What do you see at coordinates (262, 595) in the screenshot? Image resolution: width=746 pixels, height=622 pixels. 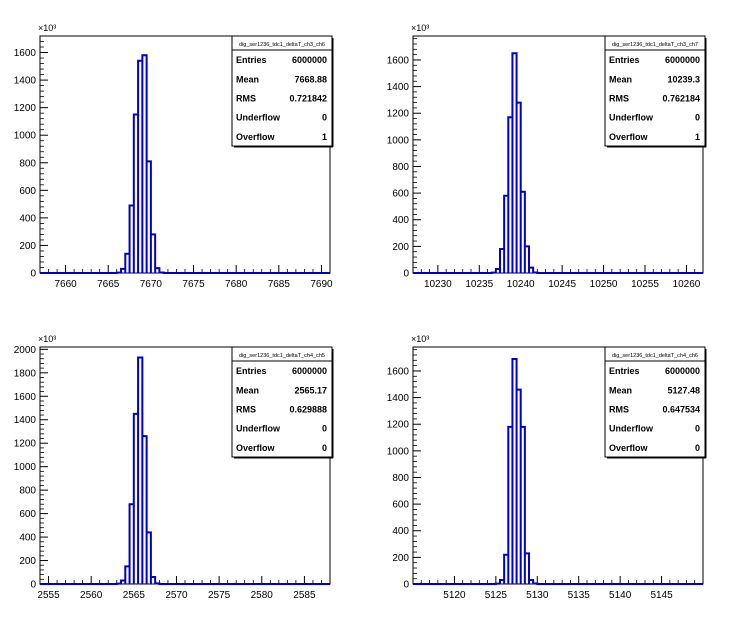 I see `x-tick-label: 2580` at bounding box center [262, 595].